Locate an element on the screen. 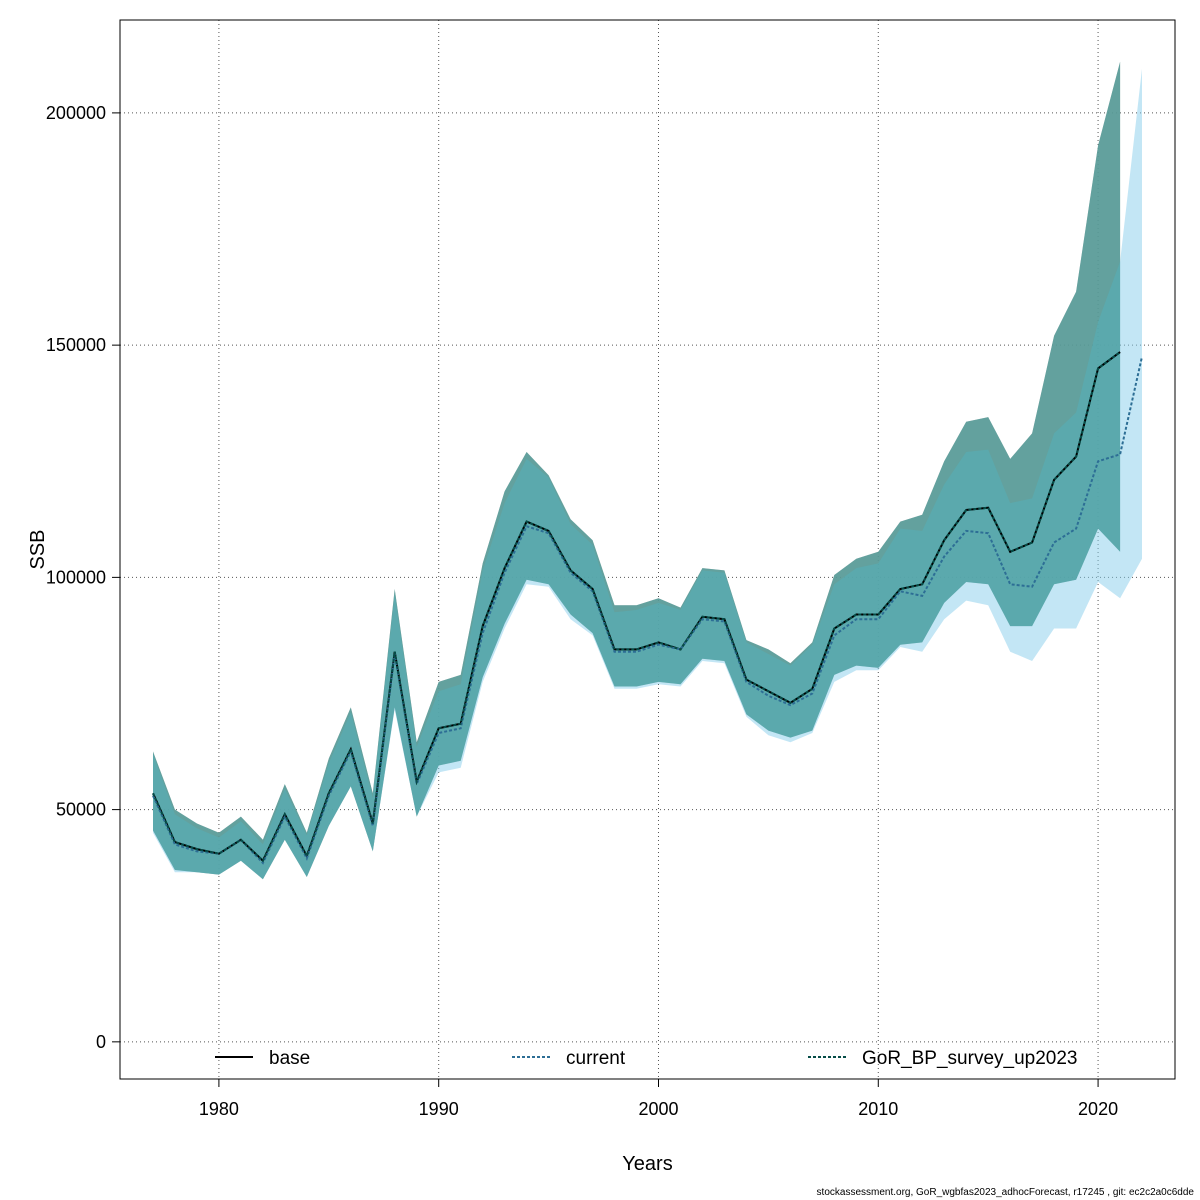 The height and width of the screenshot is (1200, 1200). y-tick-label: 50000 is located at coordinates (81, 810).